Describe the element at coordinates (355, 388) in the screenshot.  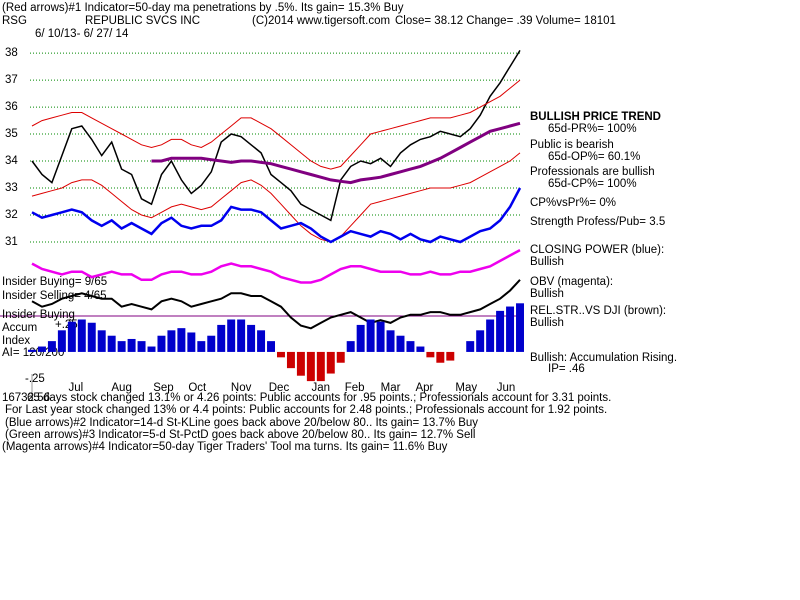
I see `x-tick-label: Feb` at that location.